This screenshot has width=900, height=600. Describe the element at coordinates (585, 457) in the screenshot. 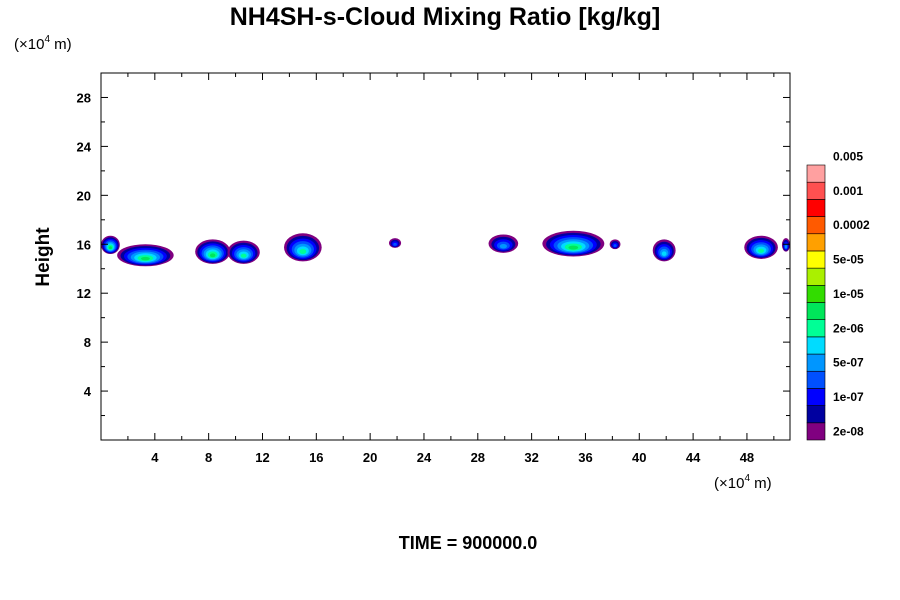

I see `x-tick-label: 36` at that location.